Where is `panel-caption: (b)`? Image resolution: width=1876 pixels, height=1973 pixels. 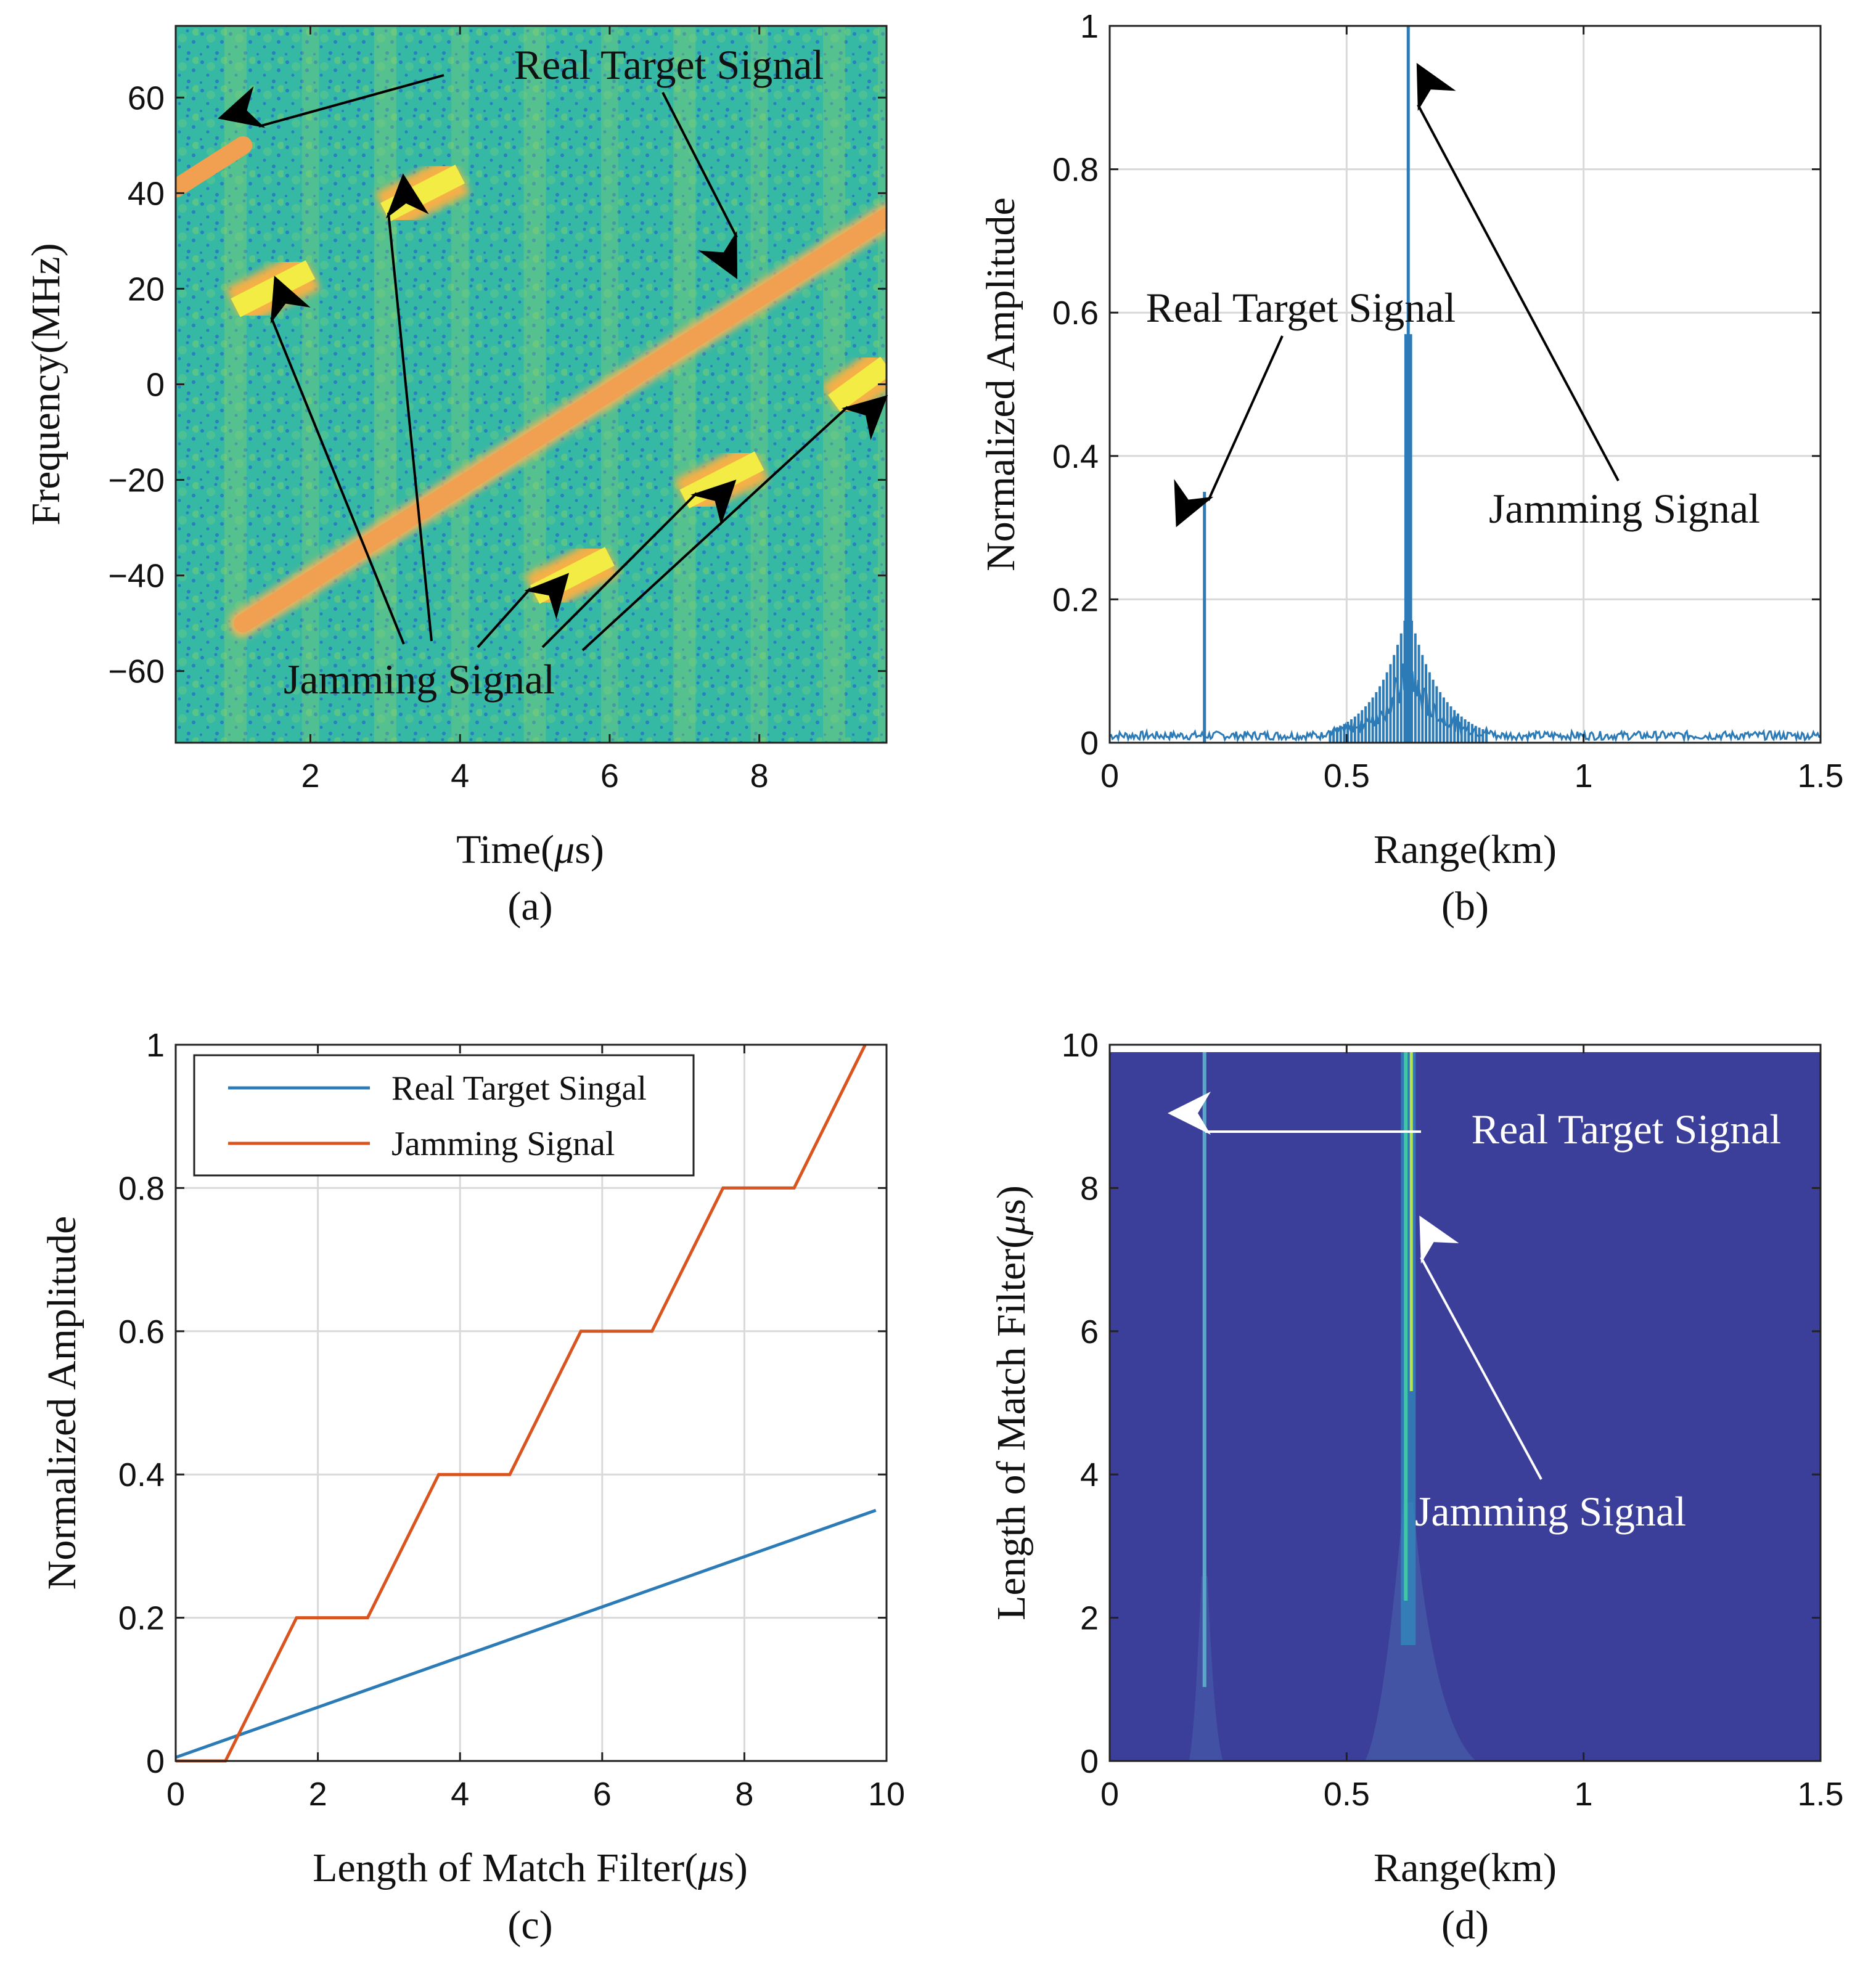 panel-caption: (b) is located at coordinates (1465, 906).